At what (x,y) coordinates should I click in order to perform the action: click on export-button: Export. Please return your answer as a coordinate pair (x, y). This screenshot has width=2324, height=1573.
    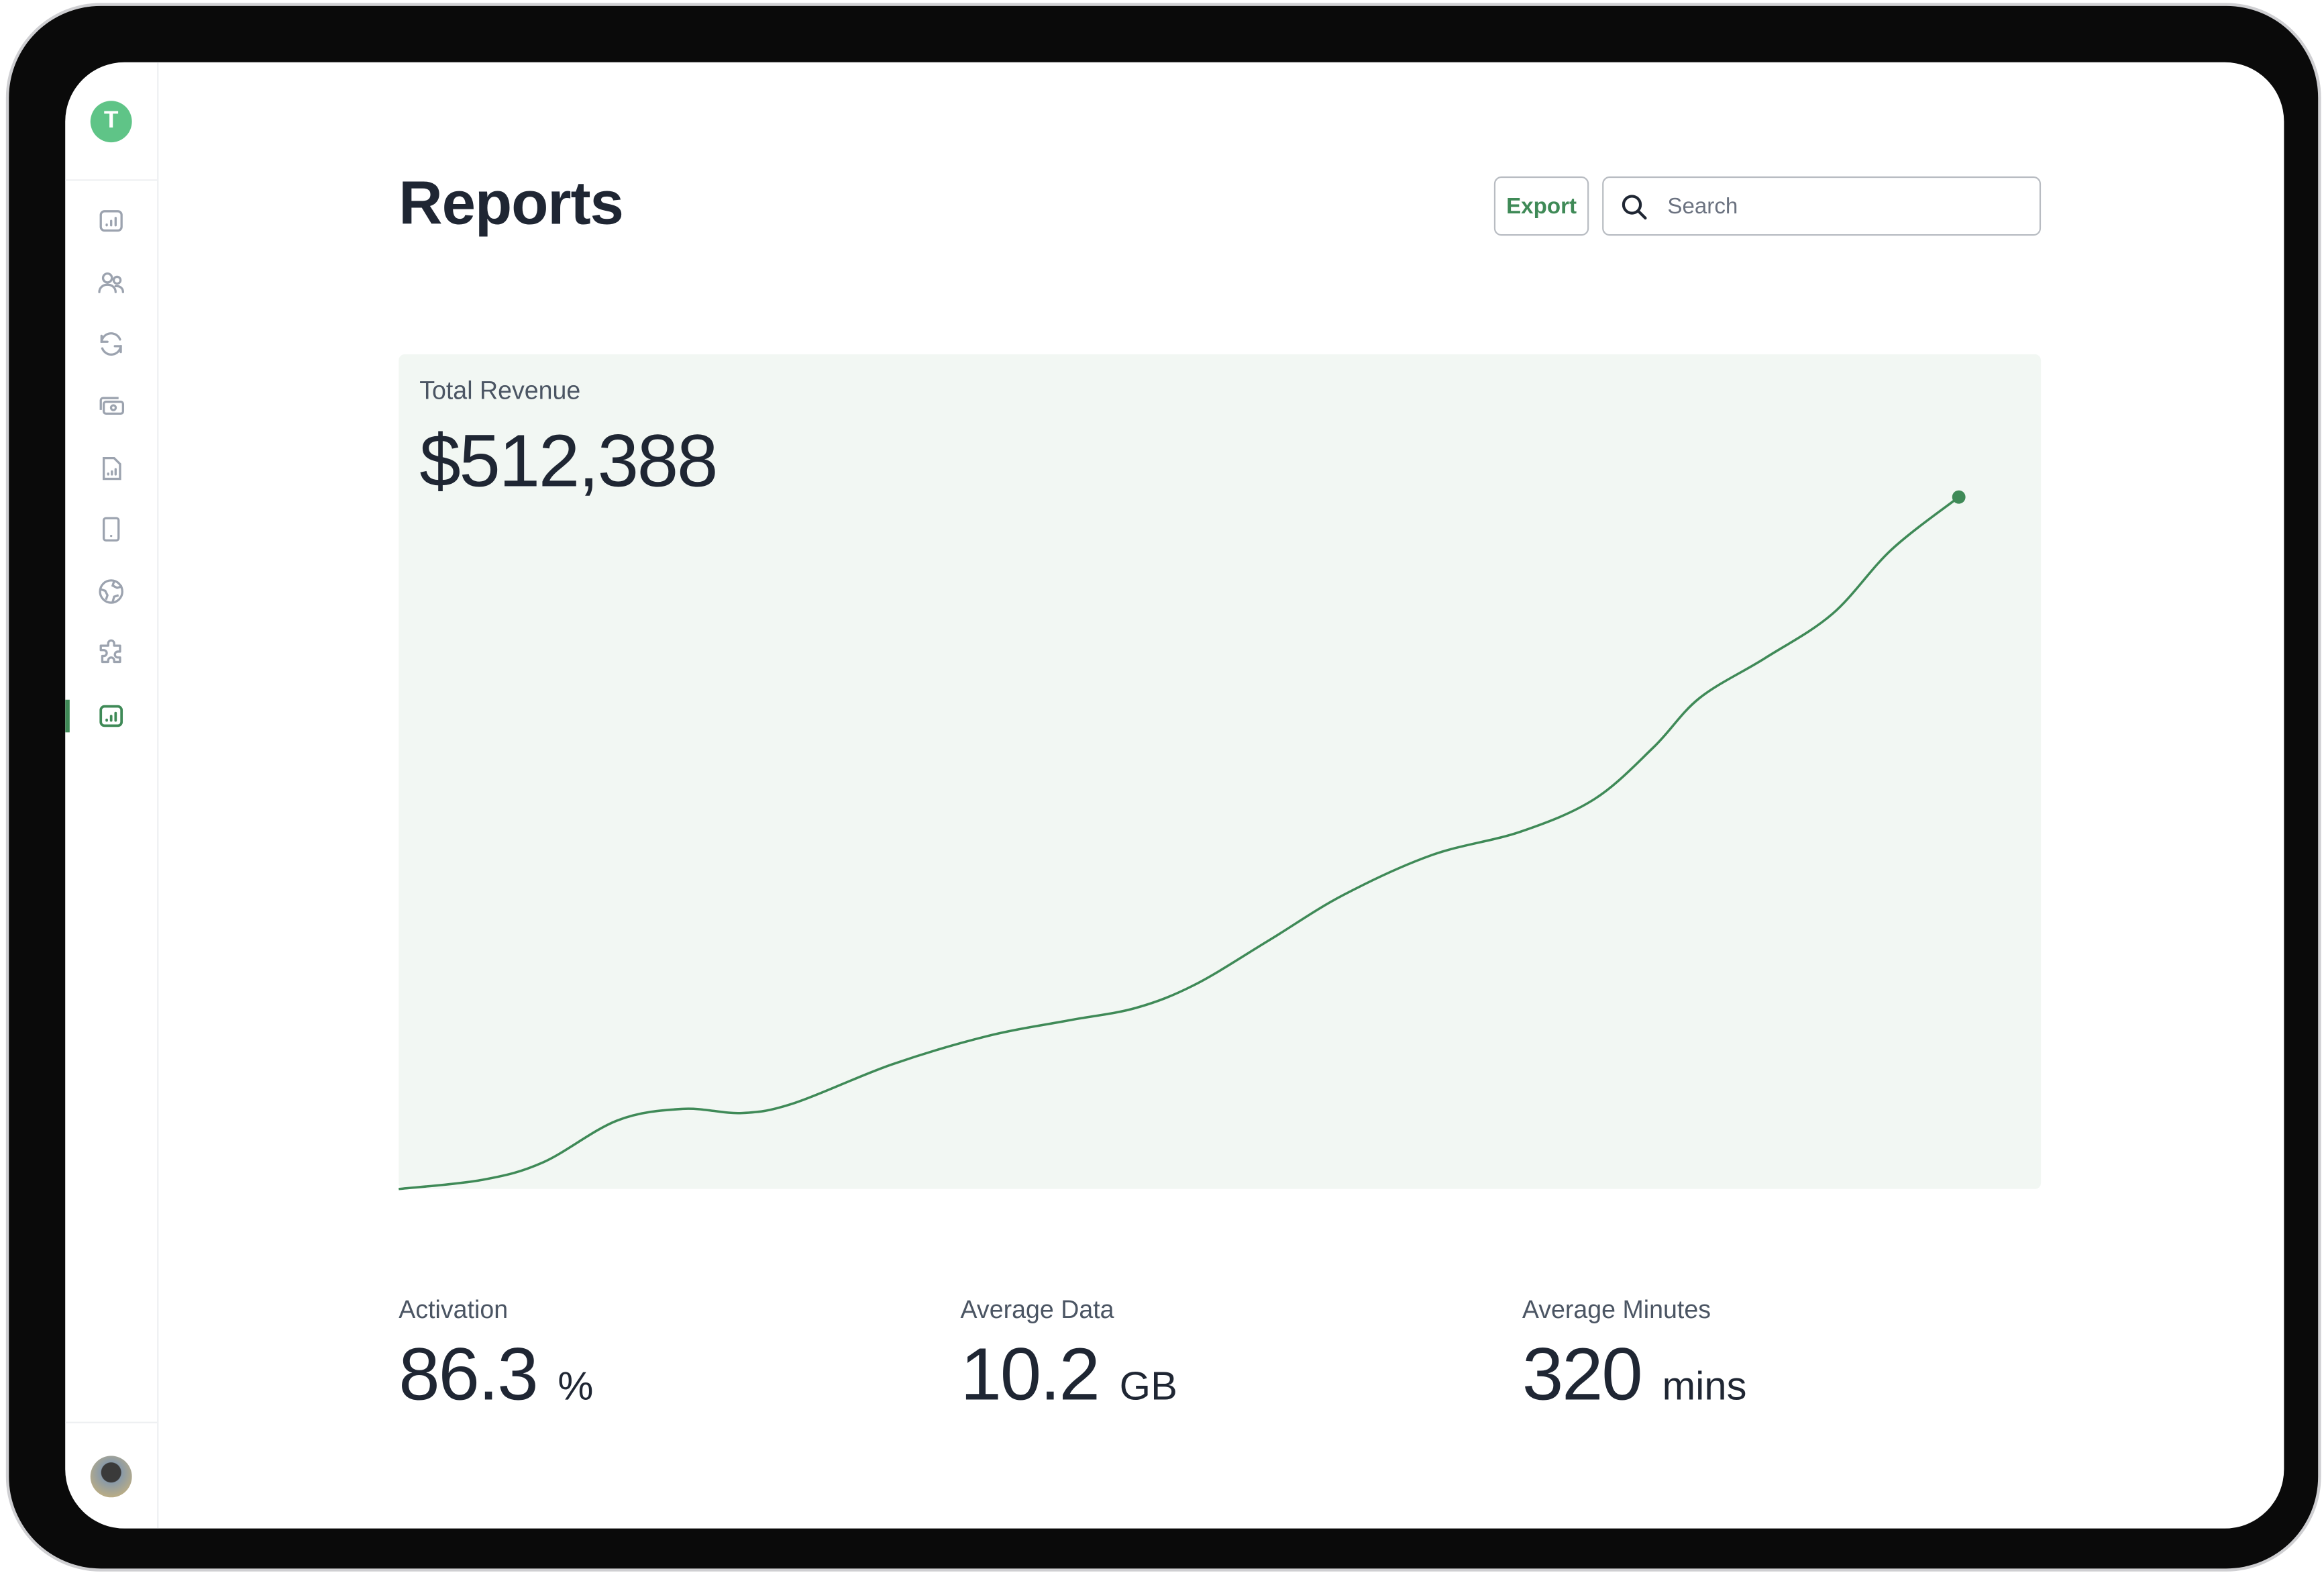
    Looking at the image, I should click on (1541, 206).